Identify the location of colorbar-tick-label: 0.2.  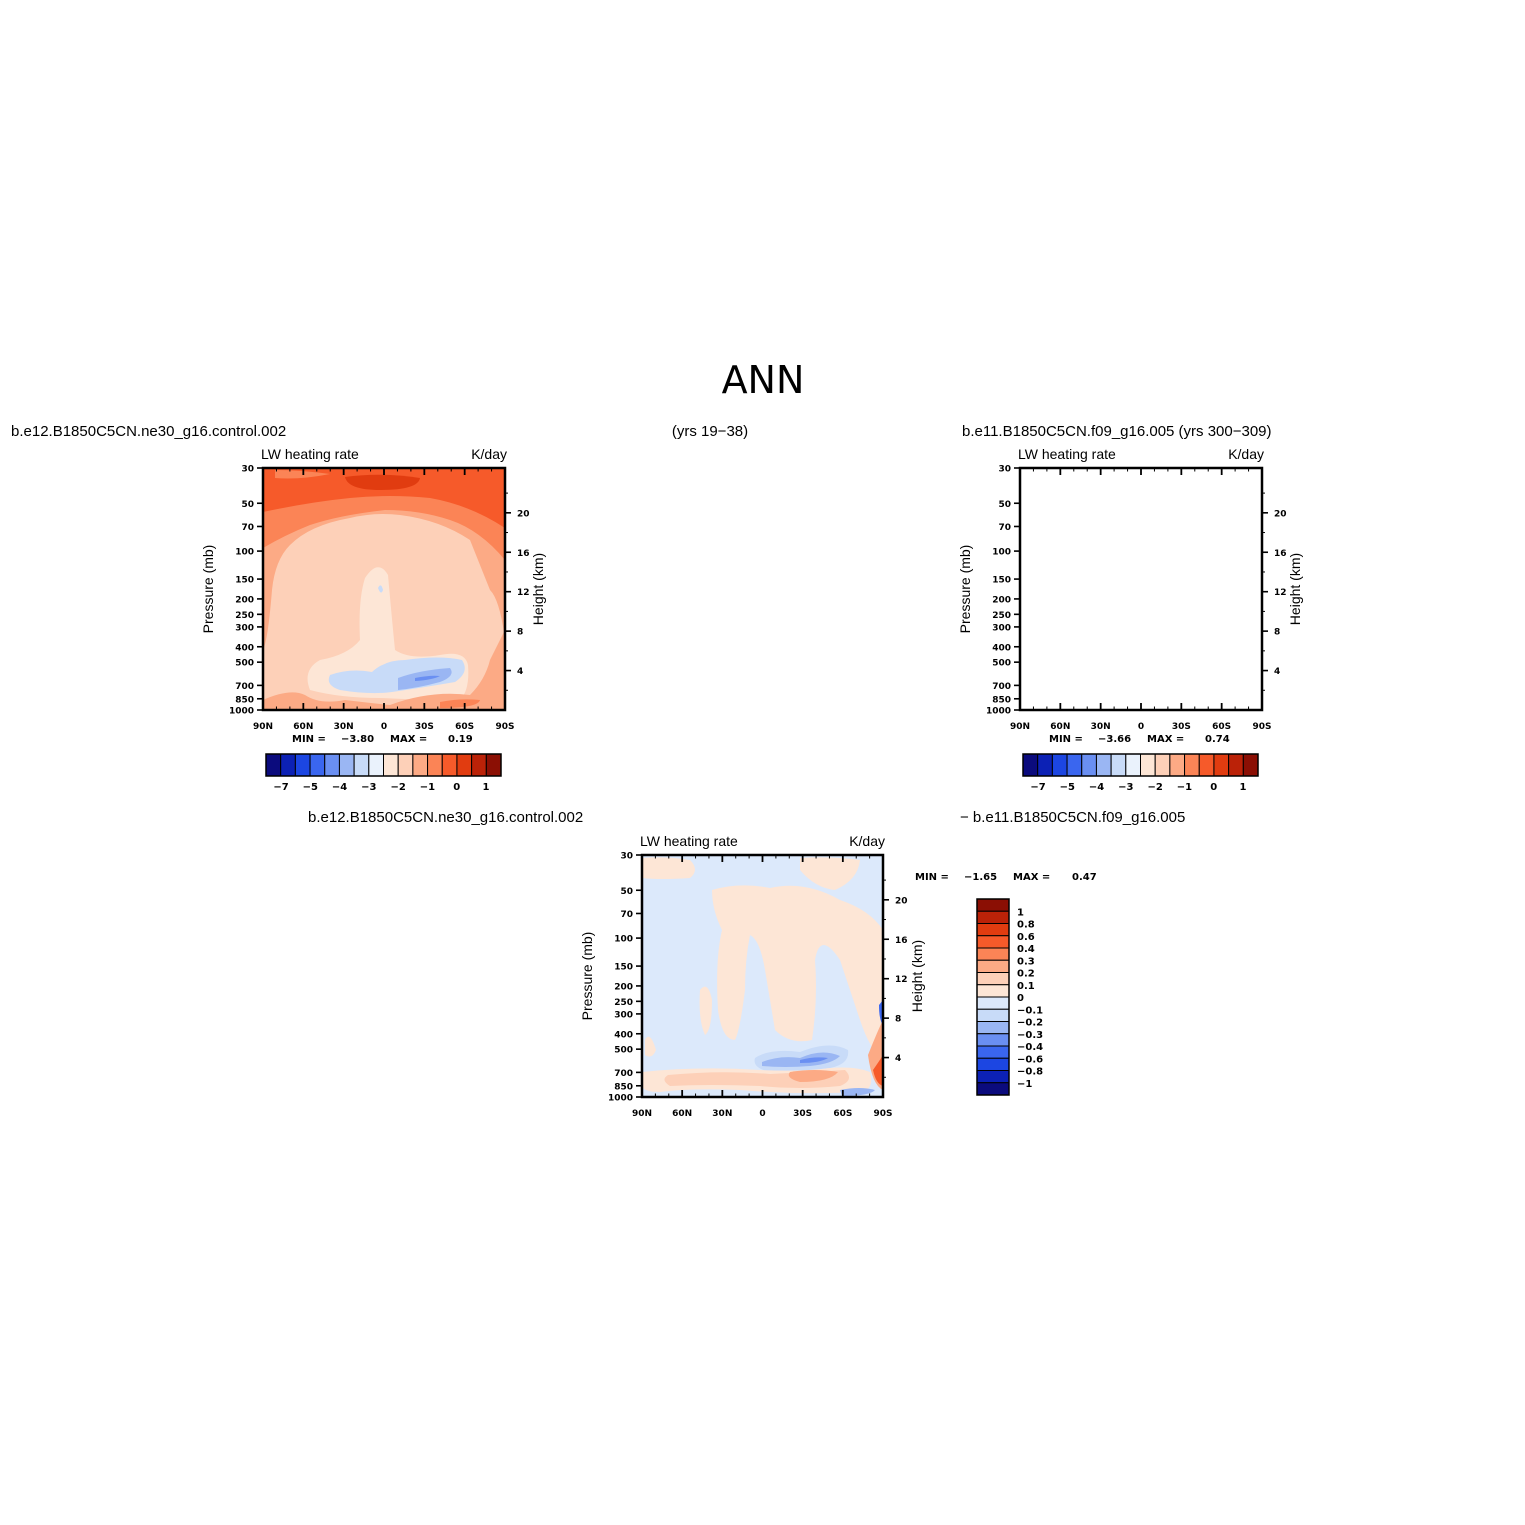
(1026, 974).